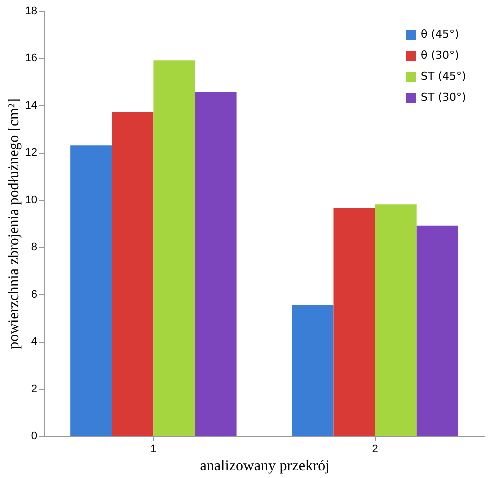  Describe the element at coordinates (31, 106) in the screenshot. I see `y-tick-label: 14` at that location.